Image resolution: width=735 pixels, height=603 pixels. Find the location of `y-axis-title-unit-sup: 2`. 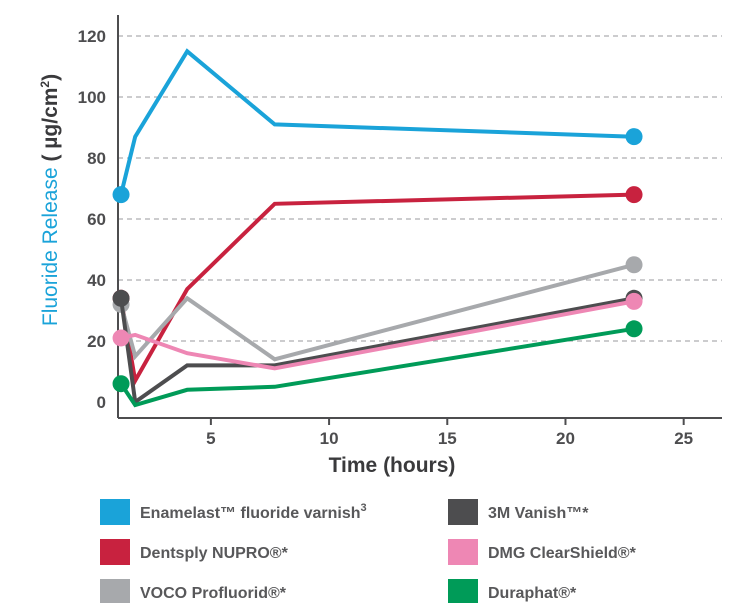

y-axis-title-unit-sup: 2 is located at coordinates (45, 84).